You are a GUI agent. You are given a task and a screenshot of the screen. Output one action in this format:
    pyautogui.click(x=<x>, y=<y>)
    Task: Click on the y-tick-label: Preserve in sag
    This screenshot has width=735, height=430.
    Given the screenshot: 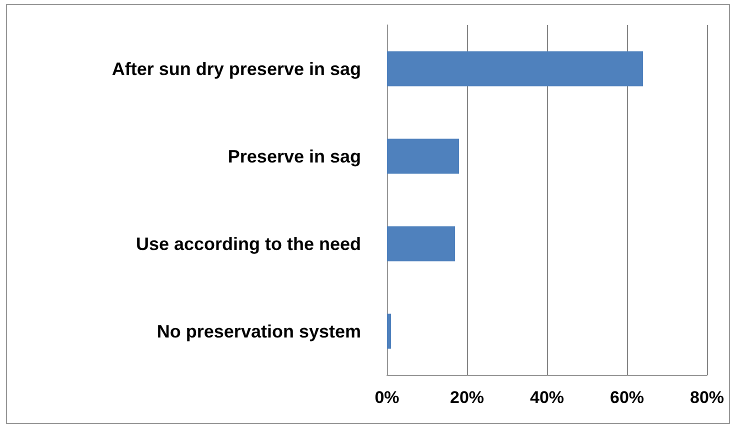 What is the action you would take?
    pyautogui.click(x=294, y=156)
    